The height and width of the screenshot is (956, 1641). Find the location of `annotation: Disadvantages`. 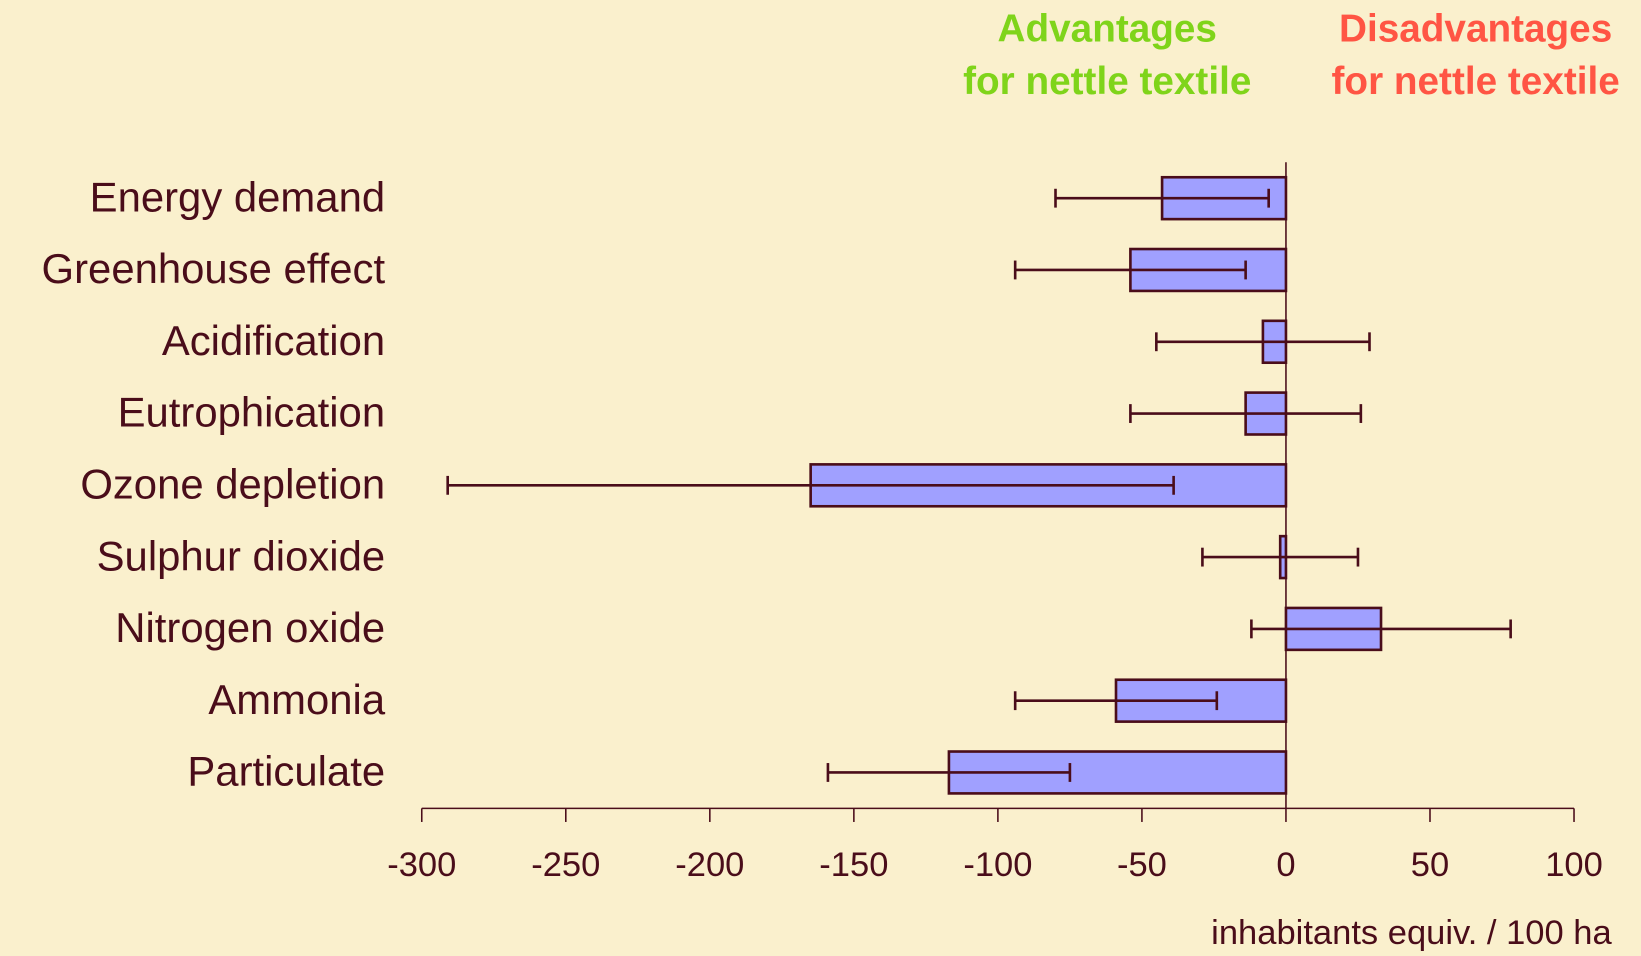

annotation: Disadvantages is located at coordinates (1475, 29).